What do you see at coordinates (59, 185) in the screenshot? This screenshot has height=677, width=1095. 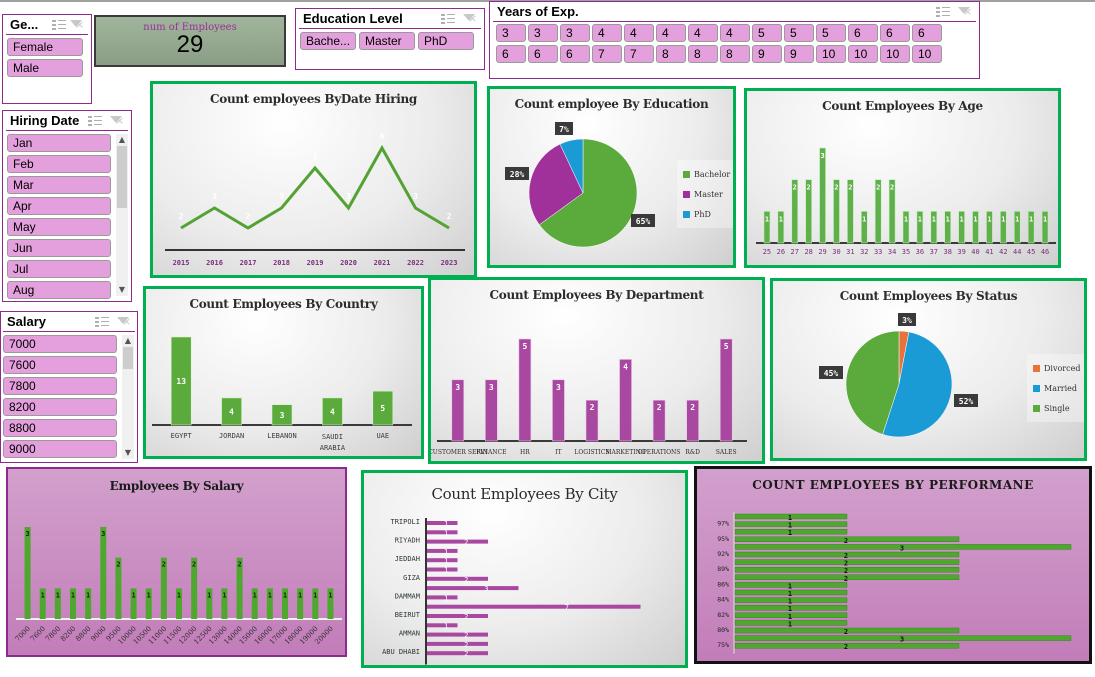 I see `hiring-slicer-item: Mar` at bounding box center [59, 185].